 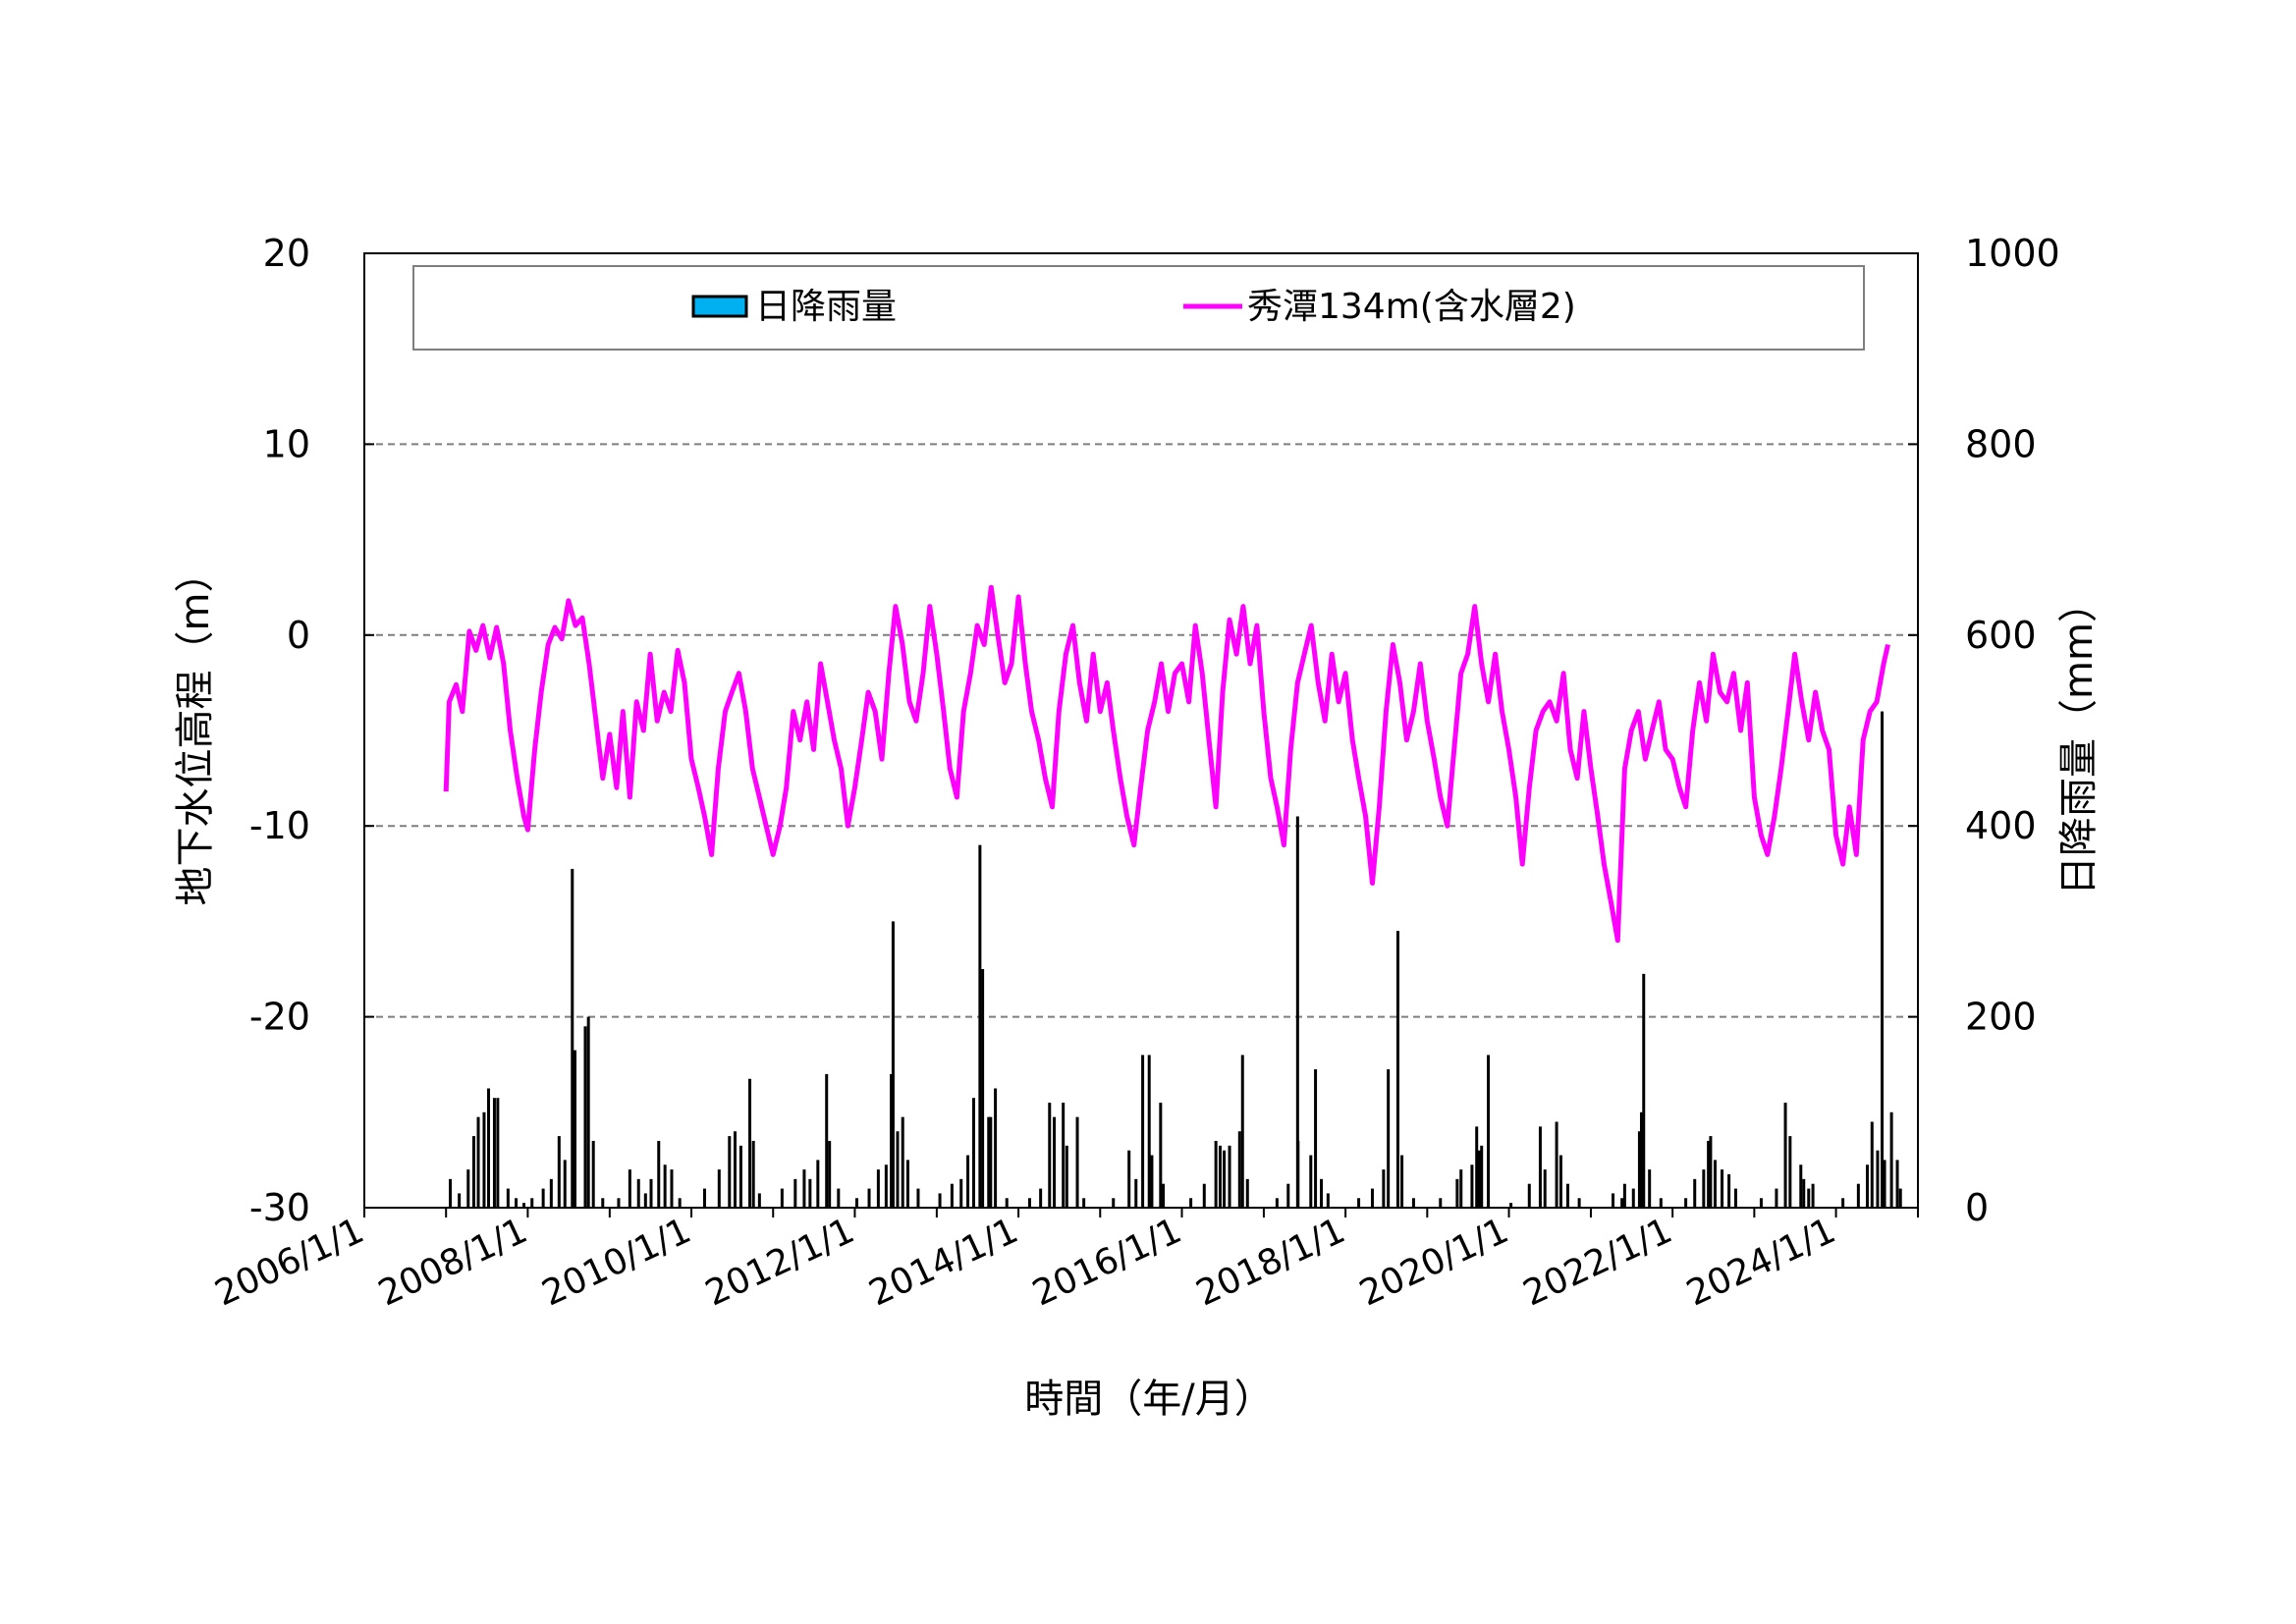 What do you see at coordinates (1411, 307) in the screenshot?
I see `legend-gw-label: 秀潭134m(含水層2)` at bounding box center [1411, 307].